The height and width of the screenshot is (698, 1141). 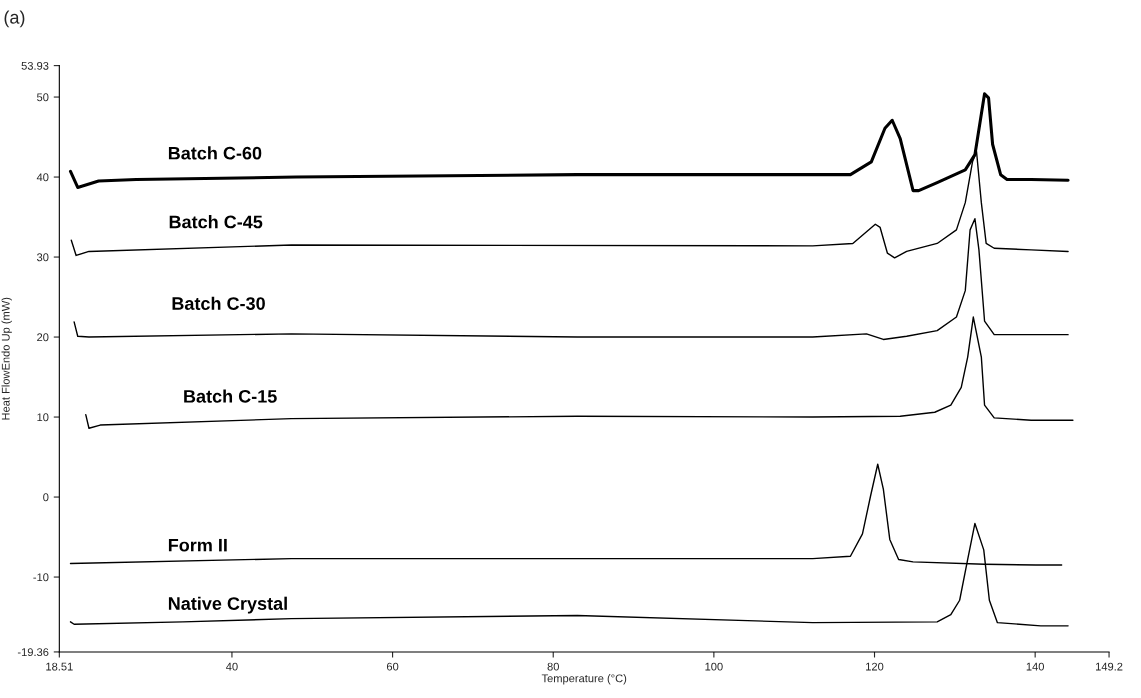 What do you see at coordinates (43, 417) in the screenshot?
I see `y-tick-label: 10` at bounding box center [43, 417].